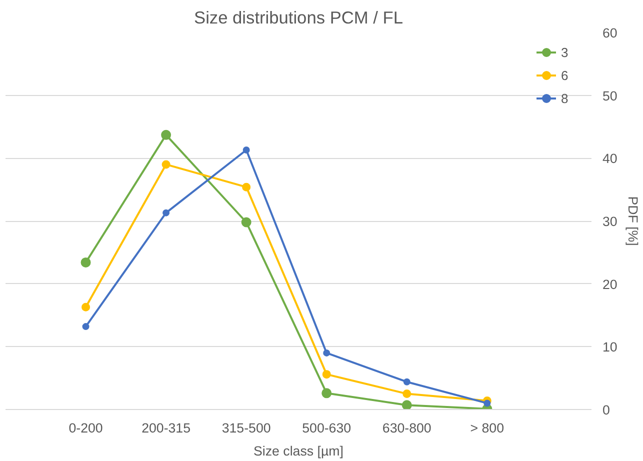  I want to click on legend-label: 6, so click(565, 75).